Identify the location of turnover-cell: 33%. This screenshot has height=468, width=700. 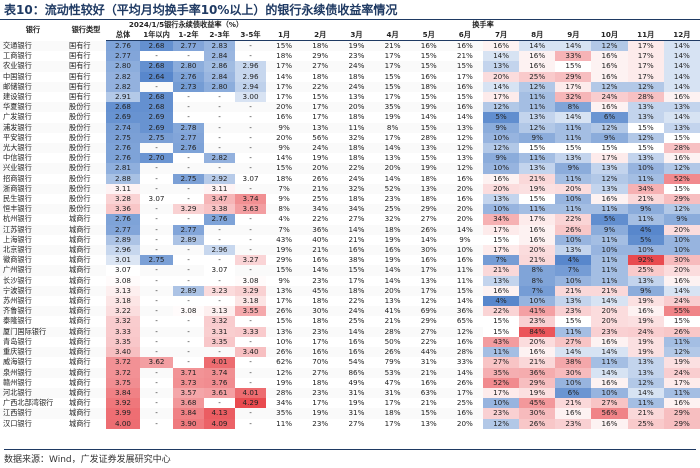
(464, 362).